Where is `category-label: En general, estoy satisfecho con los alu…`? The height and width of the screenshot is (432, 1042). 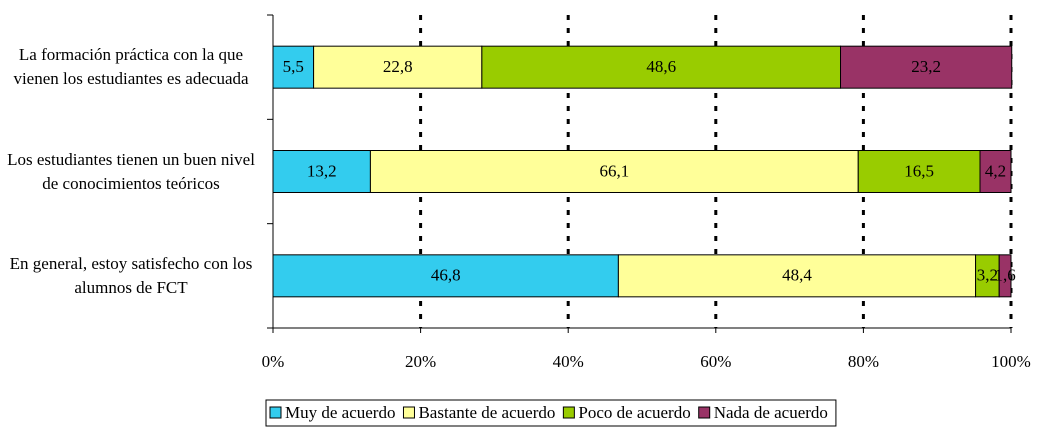
category-label: En general, estoy satisfecho con los alu… is located at coordinates (131, 275).